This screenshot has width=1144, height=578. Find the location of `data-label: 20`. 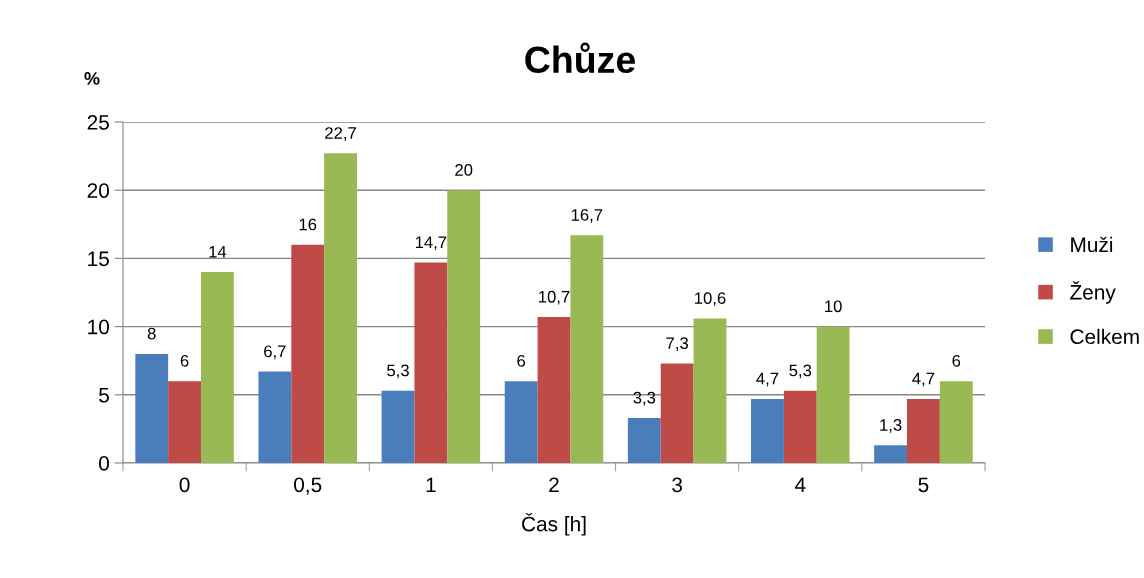

data-label: 20 is located at coordinates (464, 169).